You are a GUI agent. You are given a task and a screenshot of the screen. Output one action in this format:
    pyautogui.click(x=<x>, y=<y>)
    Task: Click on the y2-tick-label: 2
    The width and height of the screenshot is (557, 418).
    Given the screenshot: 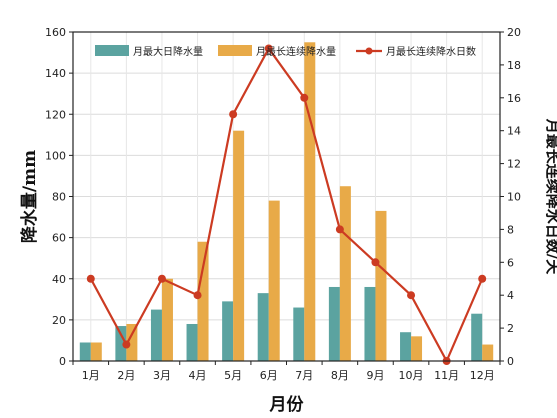 What is the action you would take?
    pyautogui.click(x=510, y=328)
    